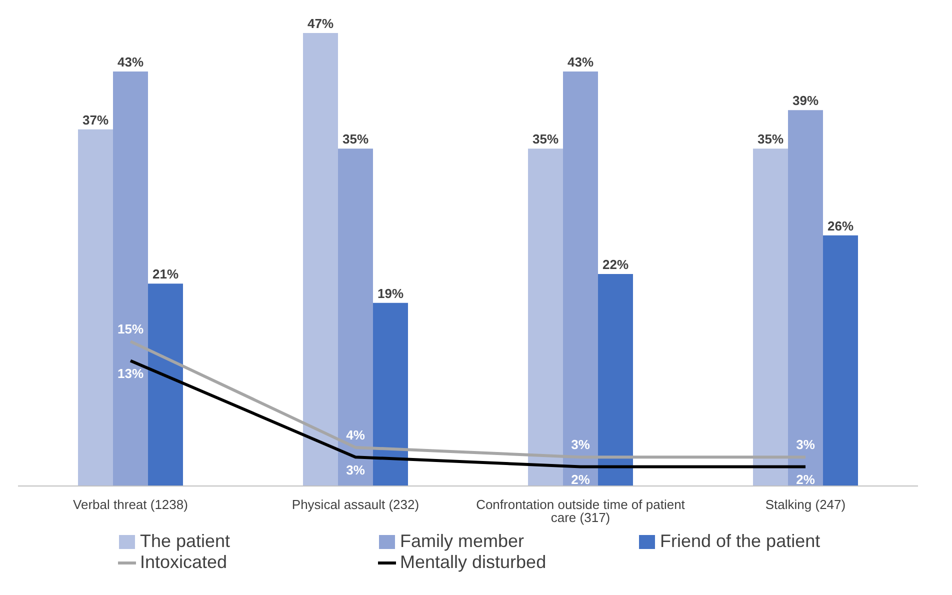 Image resolution: width=952 pixels, height=595 pixels. I want to click on legend-label: Friend of the patient, so click(740, 541).